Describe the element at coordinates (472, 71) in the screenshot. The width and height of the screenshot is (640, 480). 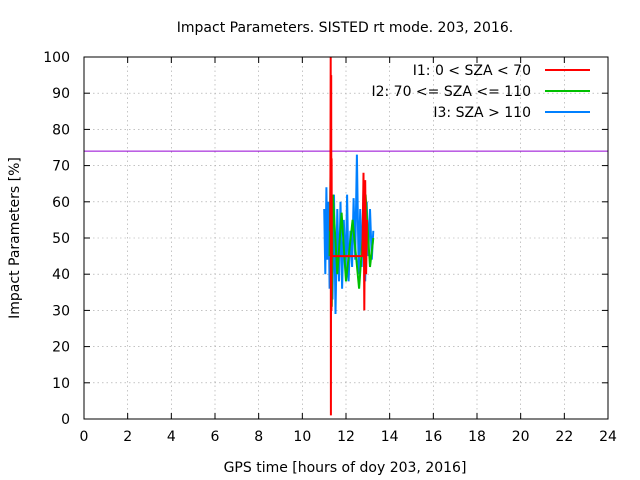
I see `legend-label-1: I1: 0 < SZA < 70` at that location.